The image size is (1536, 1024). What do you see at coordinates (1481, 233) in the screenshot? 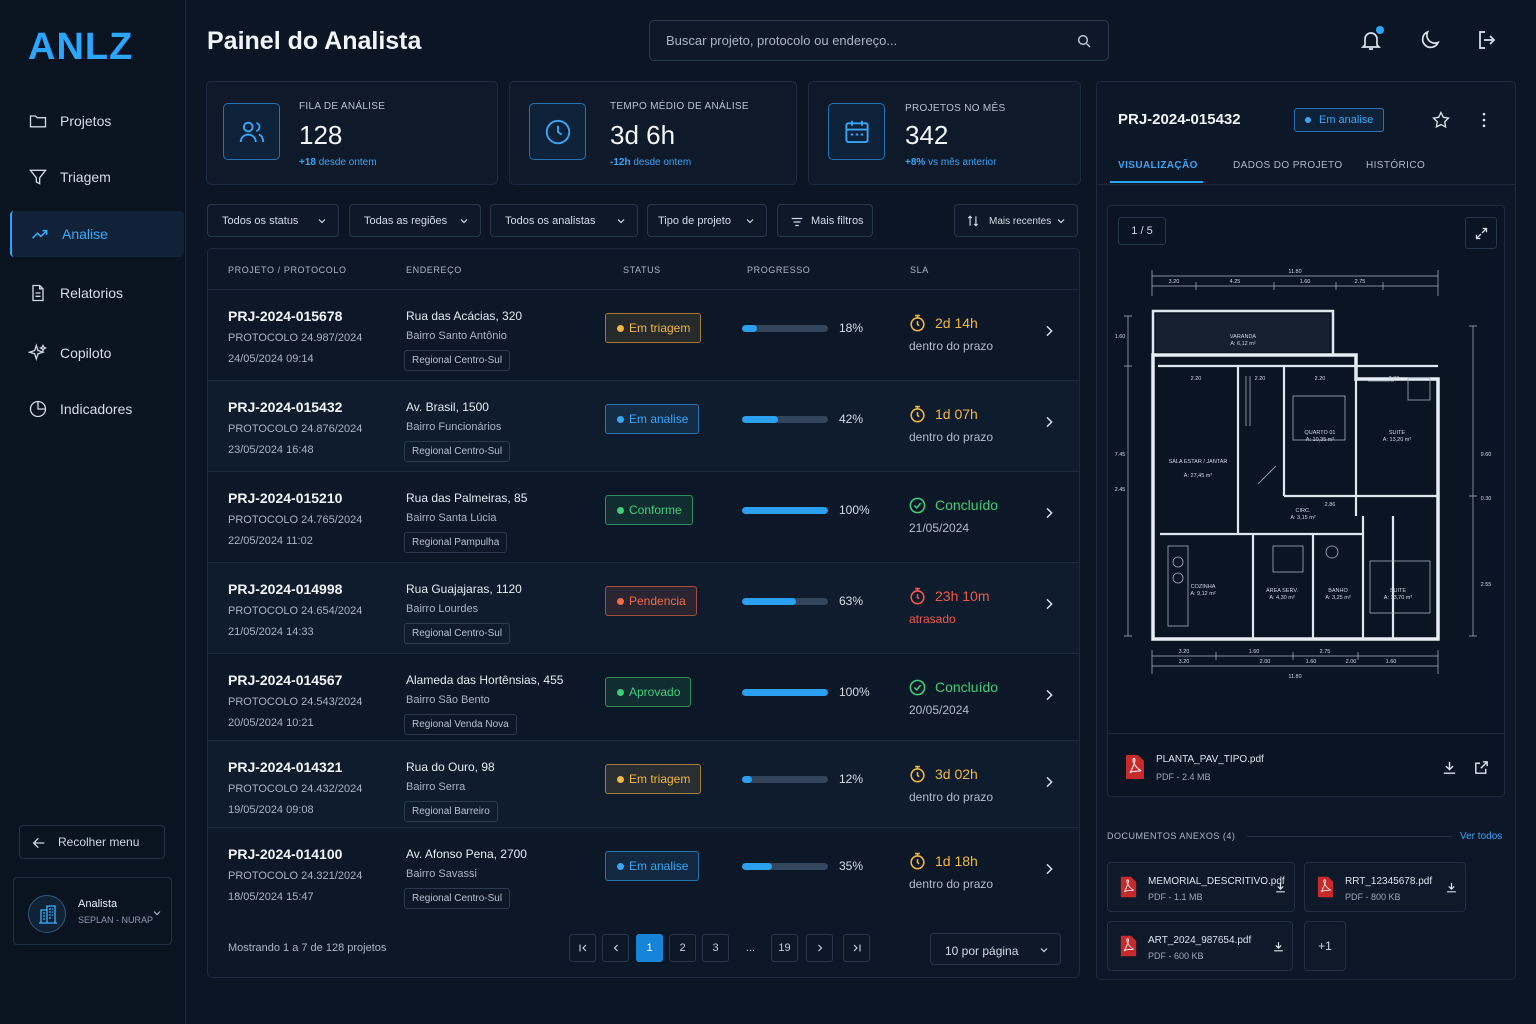
I see `expand-button` at bounding box center [1481, 233].